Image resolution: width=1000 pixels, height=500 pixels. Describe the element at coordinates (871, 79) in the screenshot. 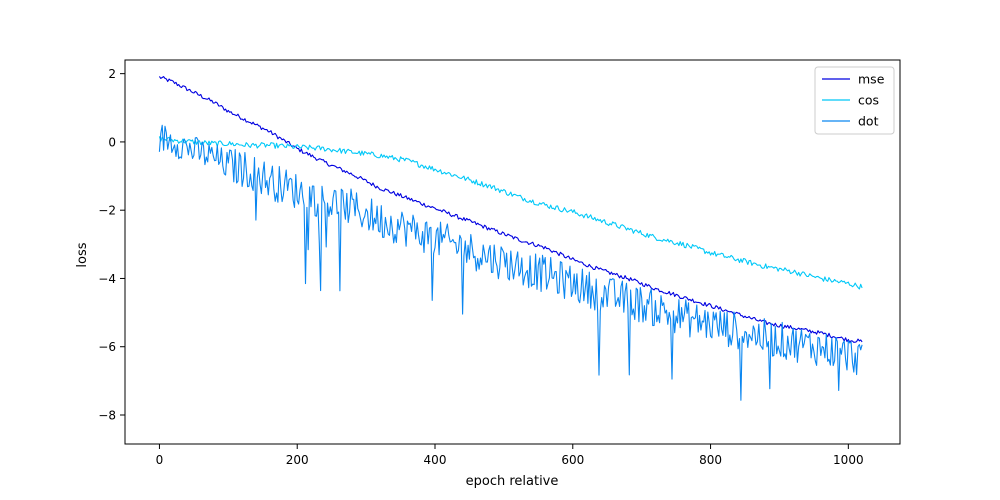

I see `legend-label-mse: mse` at that location.